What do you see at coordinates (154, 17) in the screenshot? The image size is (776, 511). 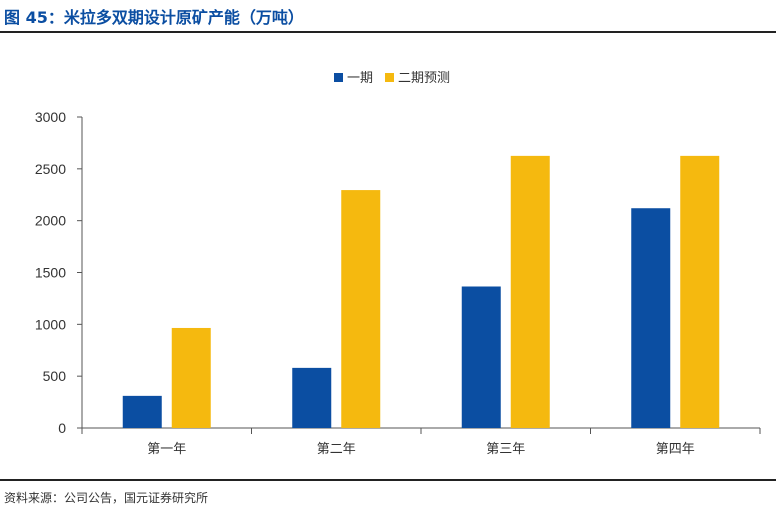 I see `figure-title: 图 45：米拉多双期设计原矿产能（万吨）` at bounding box center [154, 17].